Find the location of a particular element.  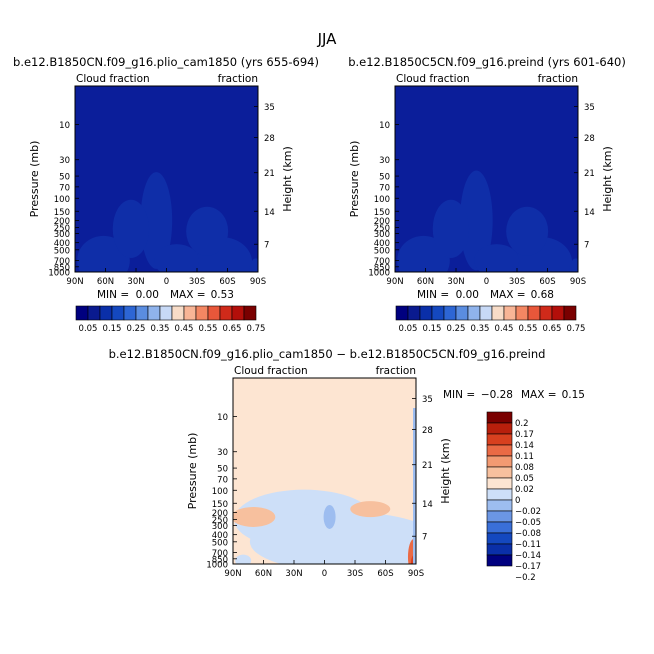

min-value: −0.28 is located at coordinates (497, 395).